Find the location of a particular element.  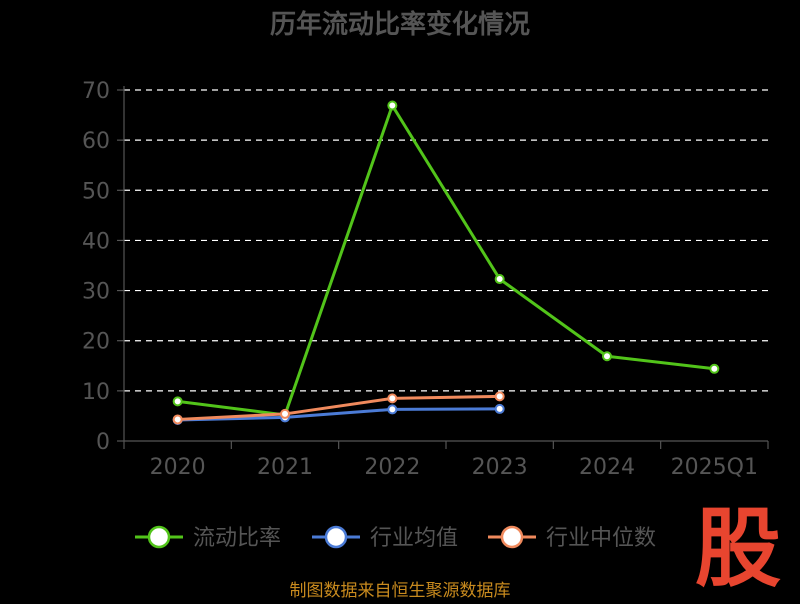

chart-title: 历年流动比率变化情况 is located at coordinates (400, 24).